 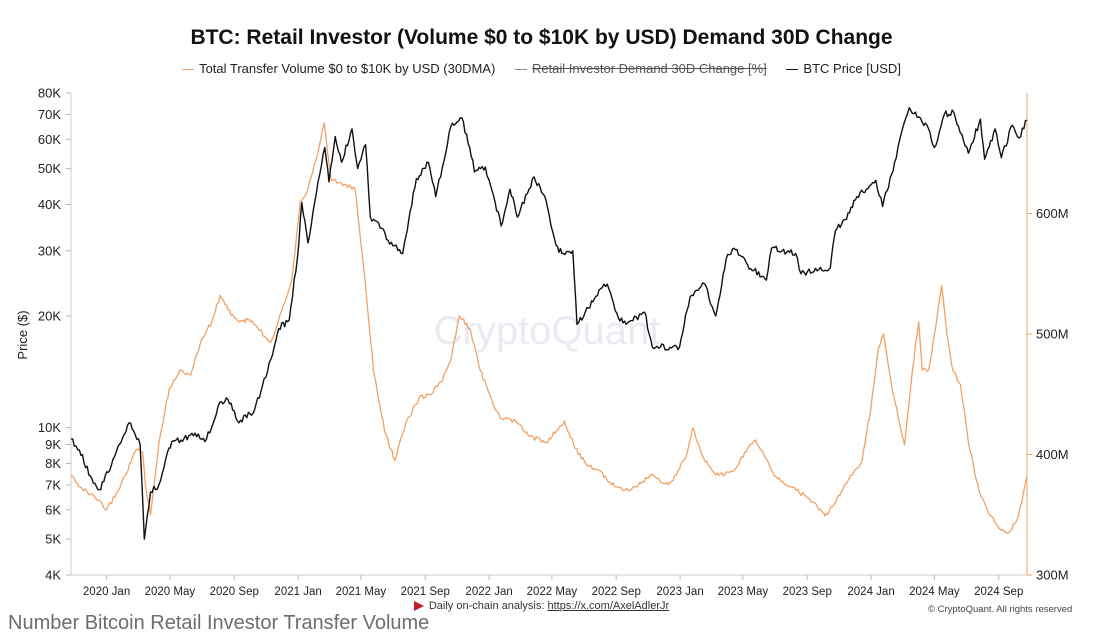 I want to click on footer-link: https://x.com/AxelAdlerJr, so click(x=608, y=606).